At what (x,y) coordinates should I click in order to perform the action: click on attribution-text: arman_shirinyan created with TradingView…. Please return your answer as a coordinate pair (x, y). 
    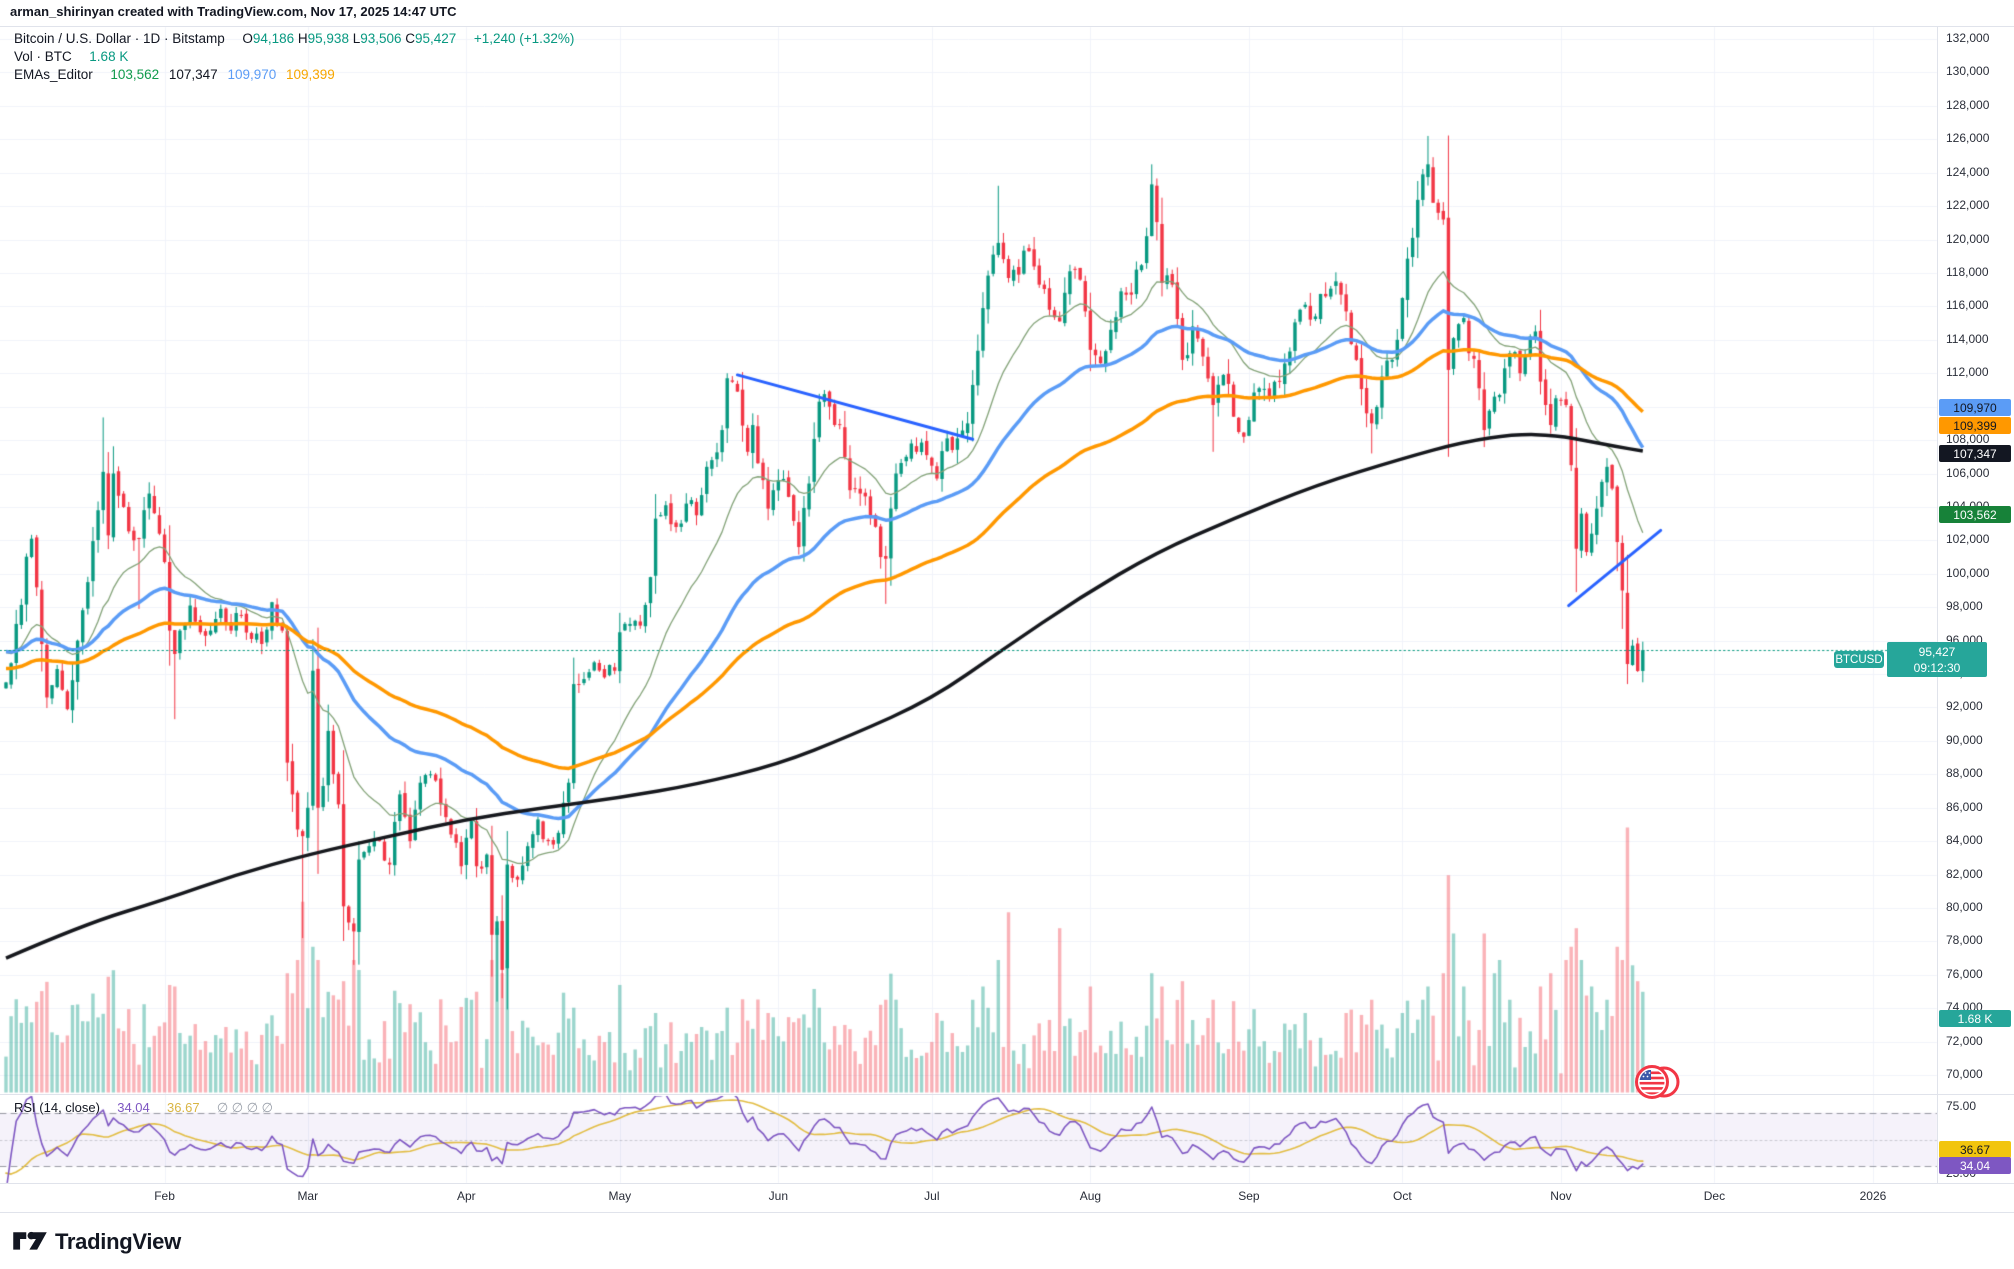
    Looking at the image, I should click on (233, 11).